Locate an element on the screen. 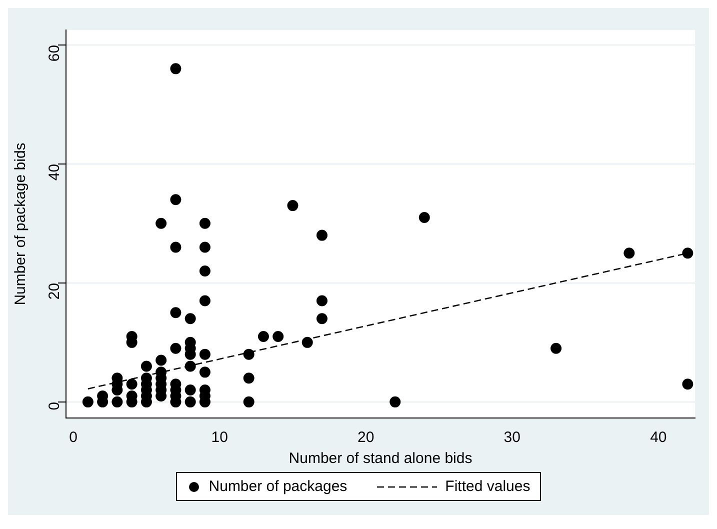  y-tick-label: 40 is located at coordinates (55, 172).